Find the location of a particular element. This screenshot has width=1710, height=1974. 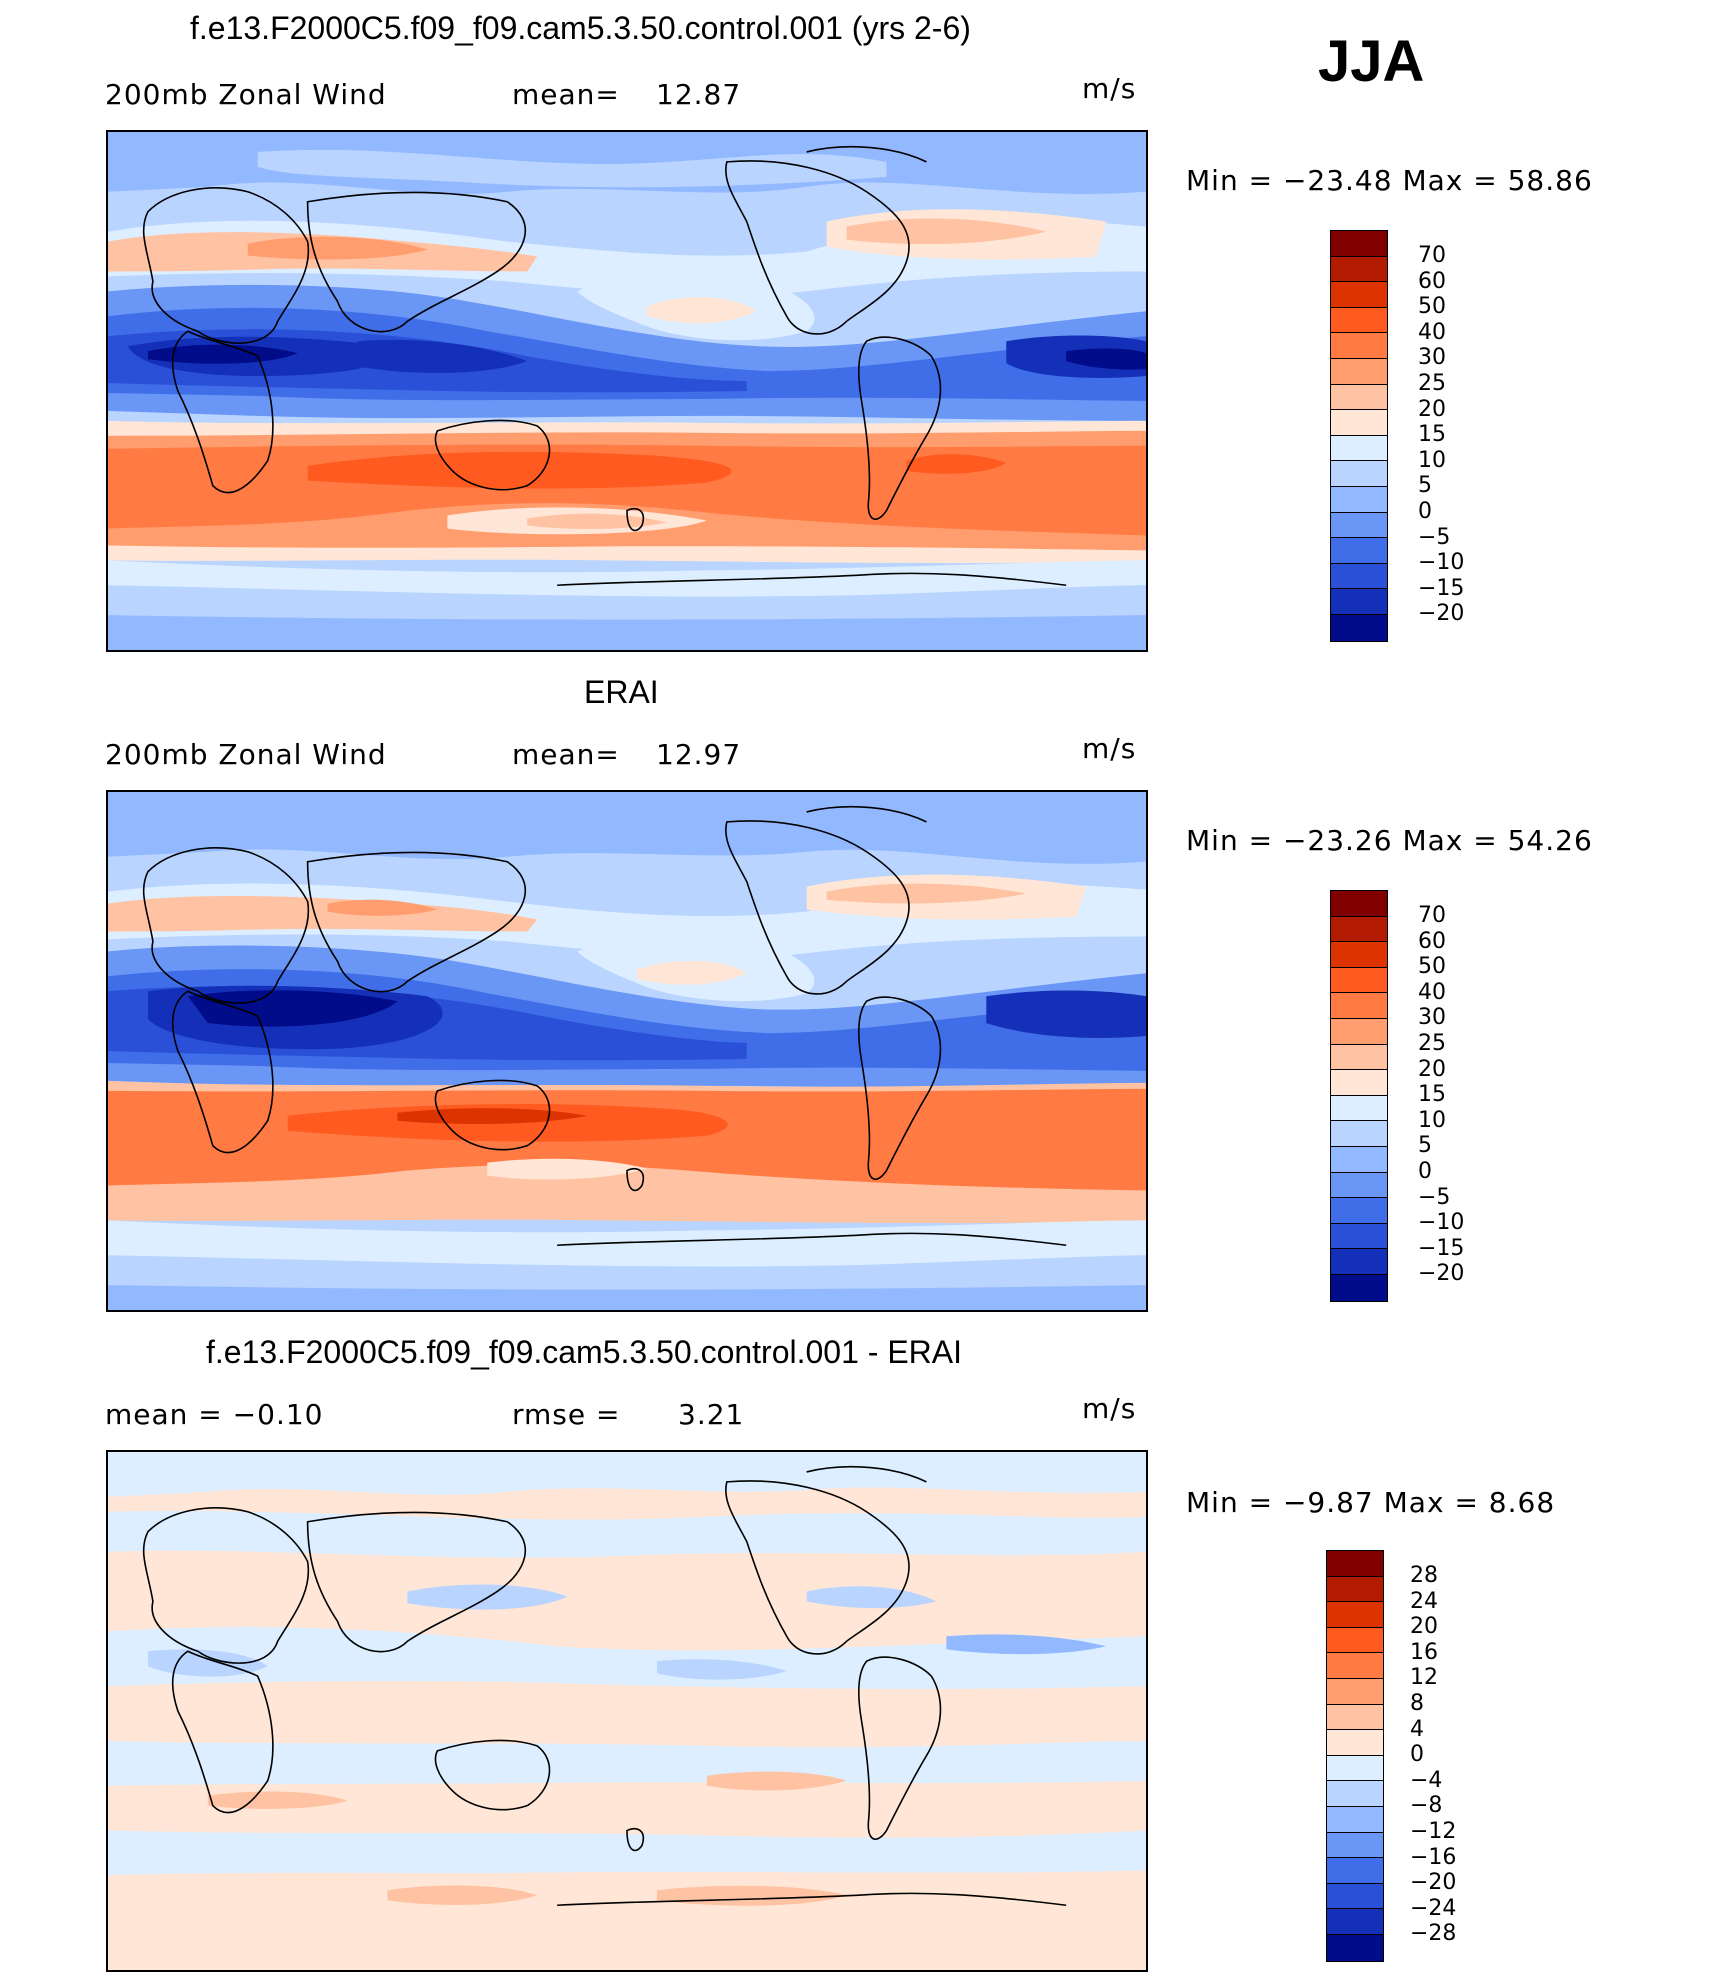

panel-2-tick: 60 is located at coordinates (1432, 941).